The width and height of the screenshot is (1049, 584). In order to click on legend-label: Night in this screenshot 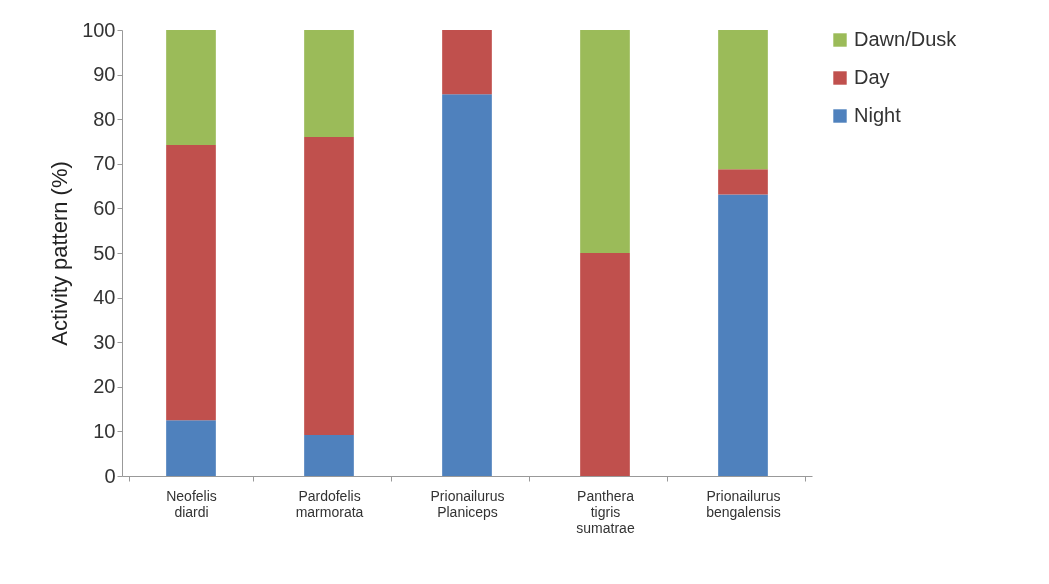, I will do `click(878, 115)`.